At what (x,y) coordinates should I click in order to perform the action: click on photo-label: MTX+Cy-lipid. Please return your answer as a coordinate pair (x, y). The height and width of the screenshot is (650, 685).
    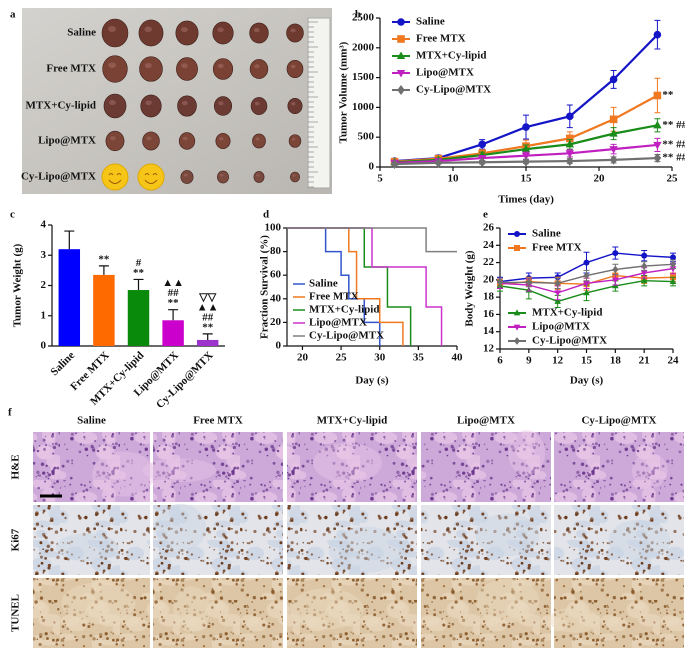
    Looking at the image, I should click on (61, 106).